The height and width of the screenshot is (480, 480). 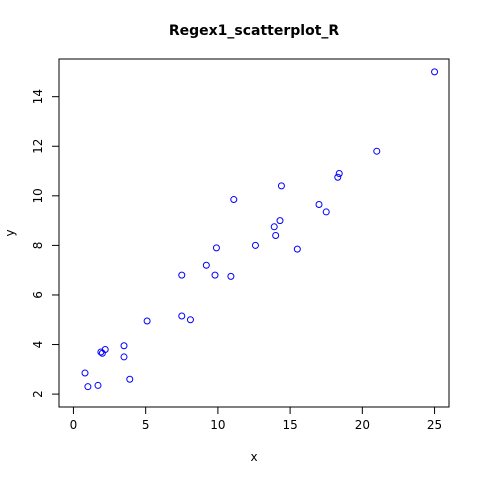 I want to click on x-tick-label: 5, so click(x=146, y=425).